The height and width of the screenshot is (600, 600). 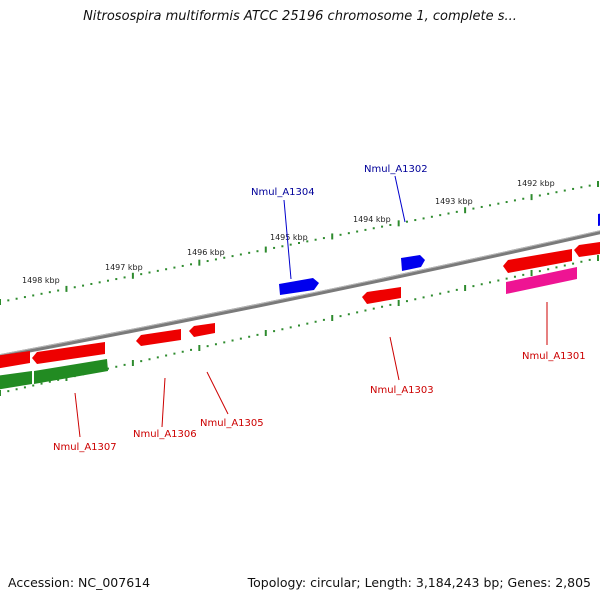 I want to click on gene-Nmul_A1304-arrow, so click(x=299, y=286).